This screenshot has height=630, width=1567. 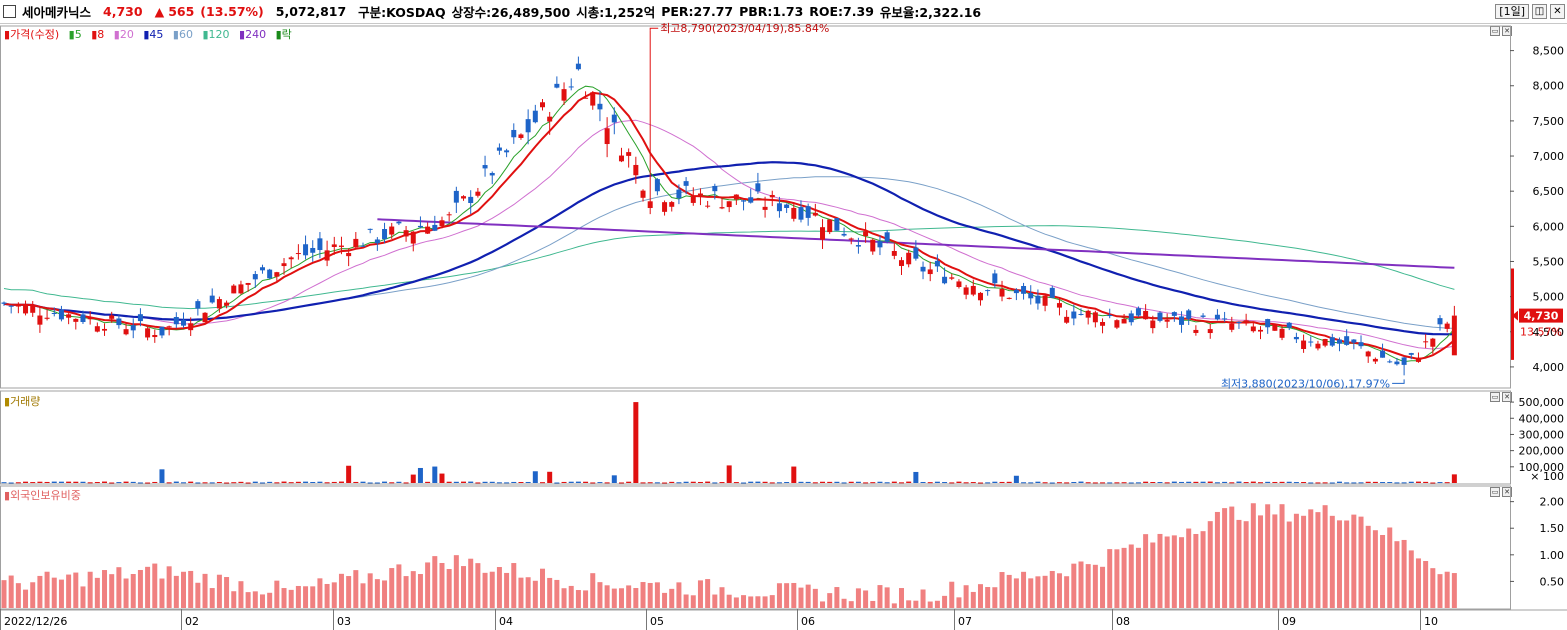 I want to click on market-type: 구분:KOSDAQ, so click(x=402, y=12).